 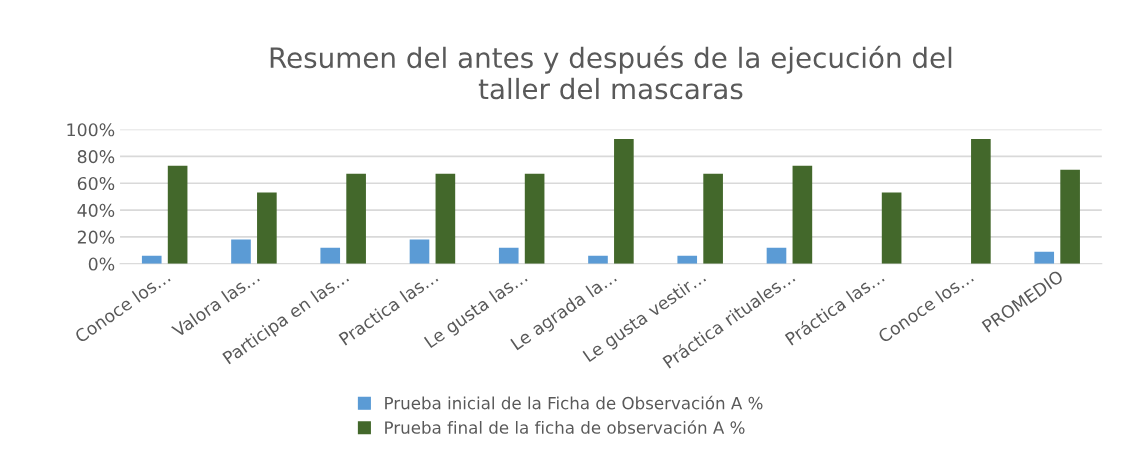 What do you see at coordinates (96, 183) in the screenshot?
I see `y-tick-label: 60%` at bounding box center [96, 183].